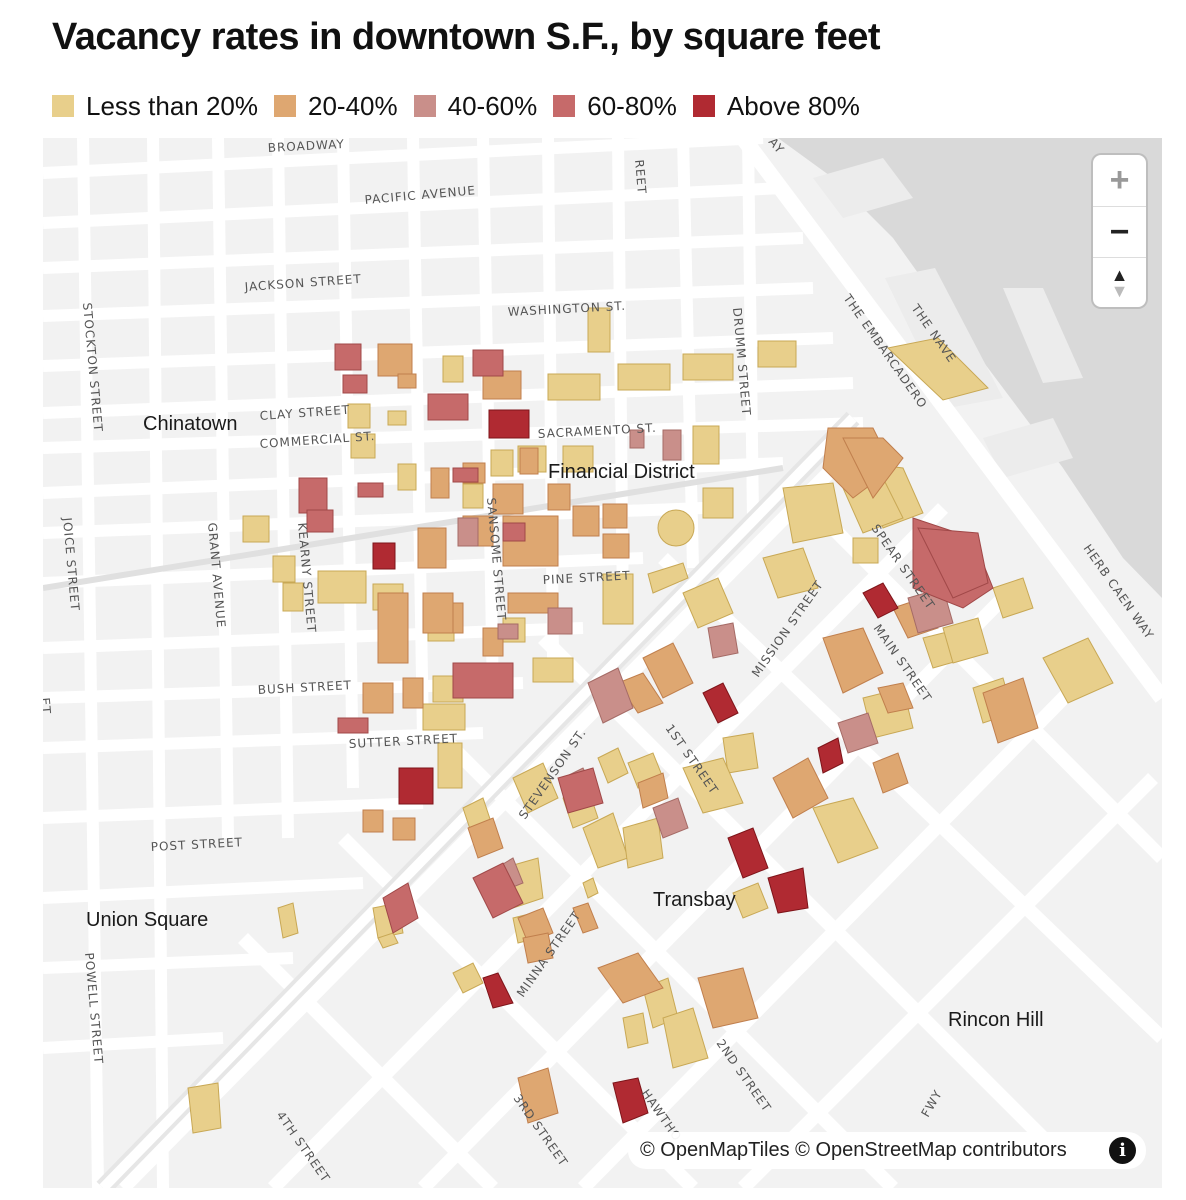 The width and height of the screenshot is (1186, 1200). I want to click on street-label: SUTTER STREET, so click(403, 741).